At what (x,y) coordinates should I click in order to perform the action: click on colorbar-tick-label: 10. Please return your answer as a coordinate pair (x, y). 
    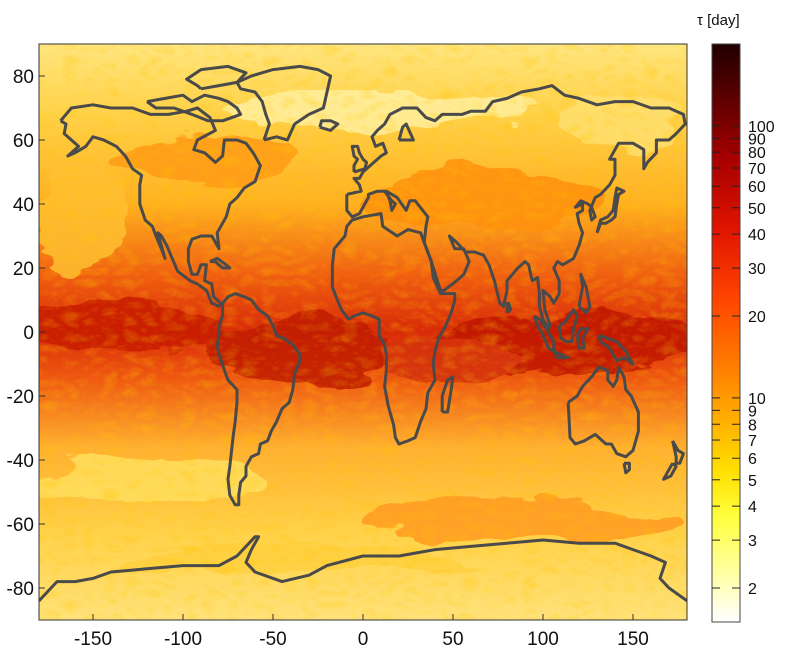
    Looking at the image, I should click on (757, 399).